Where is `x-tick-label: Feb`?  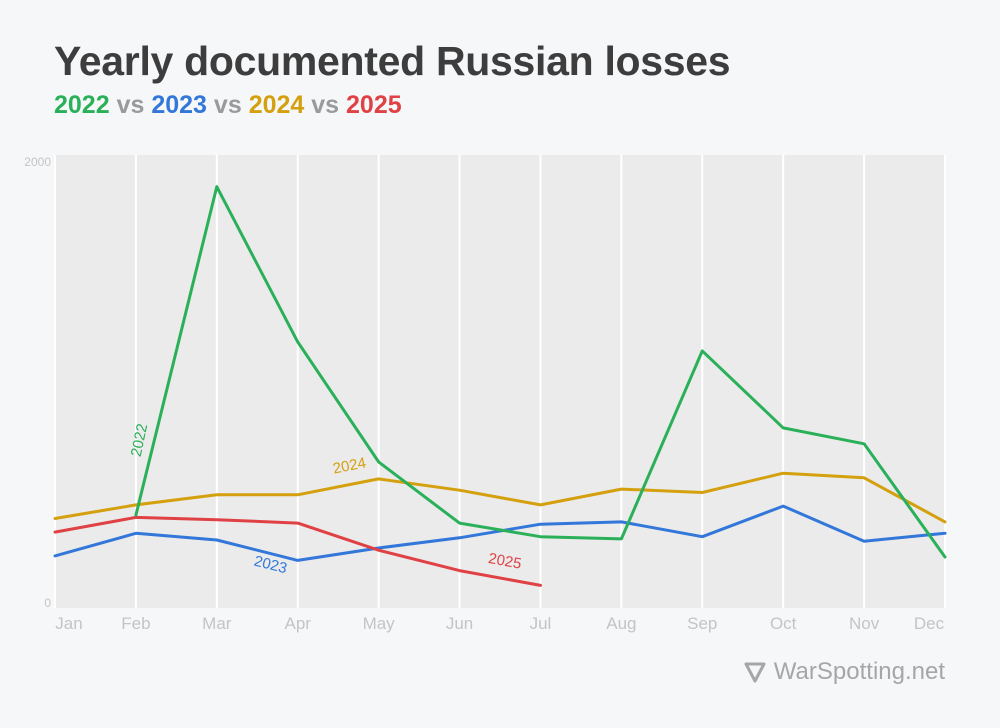
x-tick-label: Feb is located at coordinates (135, 623).